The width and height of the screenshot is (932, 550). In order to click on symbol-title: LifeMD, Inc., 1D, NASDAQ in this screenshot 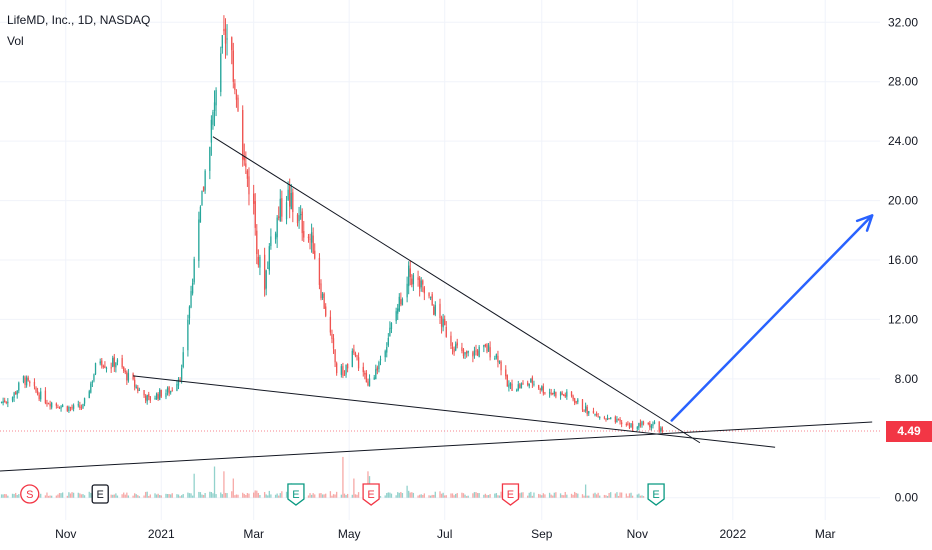, I will do `click(79, 20)`.